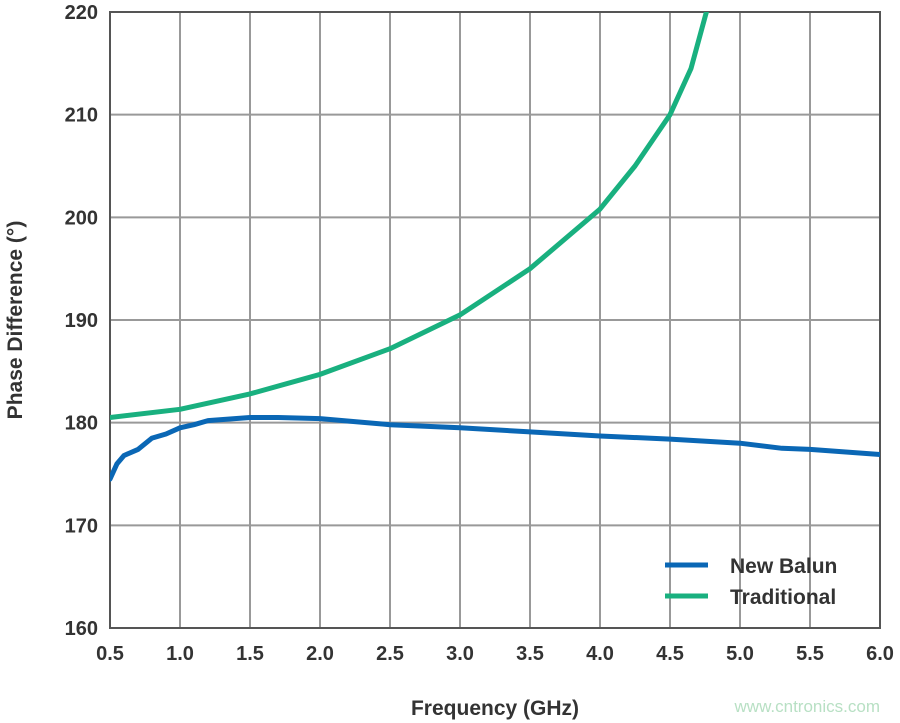 The width and height of the screenshot is (900, 723). What do you see at coordinates (600, 654) in the screenshot?
I see `x-tick-label: 4.0` at bounding box center [600, 654].